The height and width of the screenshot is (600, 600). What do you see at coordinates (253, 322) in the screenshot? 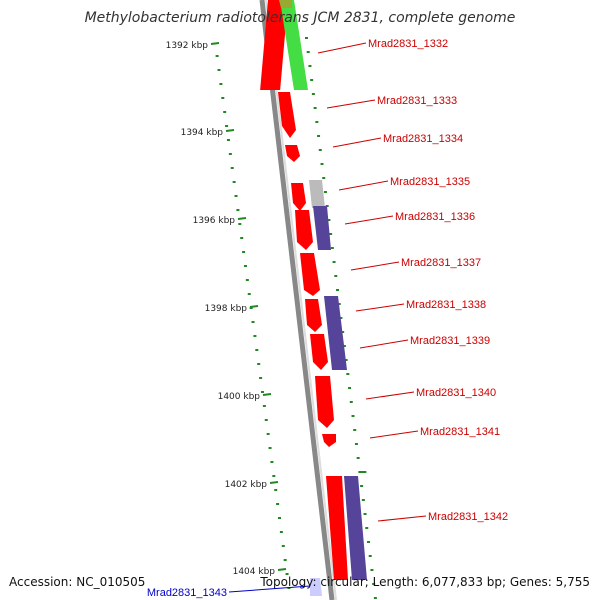
I see `gc-plot-dots` at bounding box center [253, 322].